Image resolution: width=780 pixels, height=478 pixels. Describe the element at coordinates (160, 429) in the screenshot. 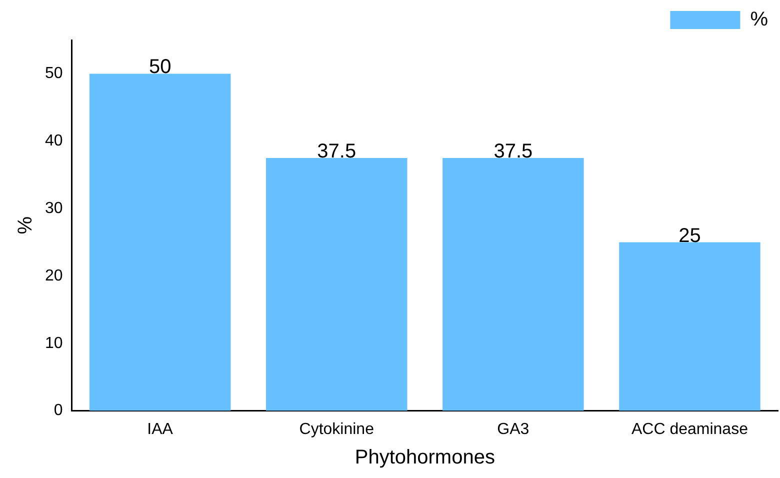

I see `x-tick-label: IAA` at that location.